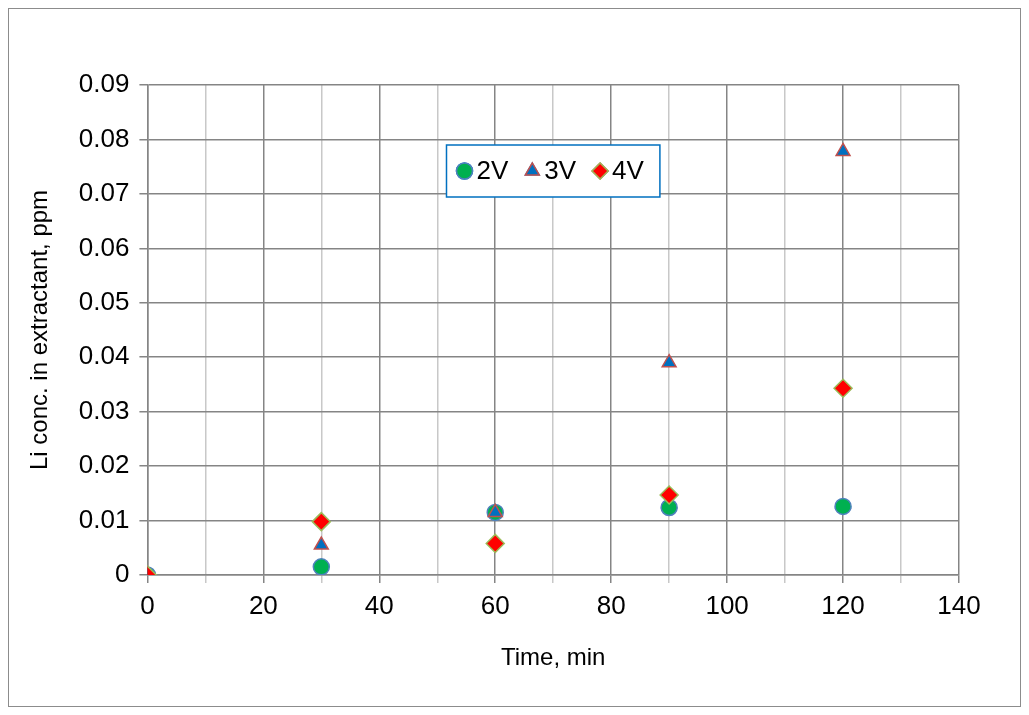 The height and width of the screenshot is (715, 1029). I want to click on legend-label: 3V, so click(560, 170).